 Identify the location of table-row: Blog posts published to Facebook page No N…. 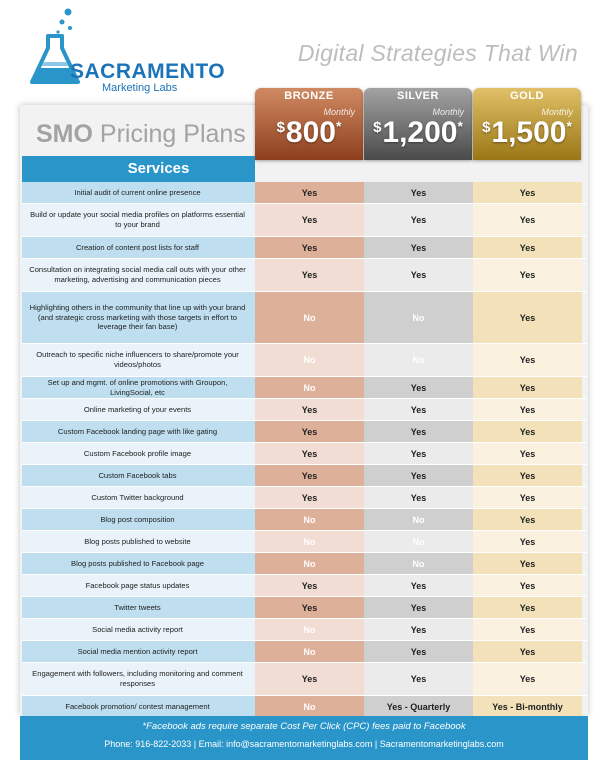
(304, 564).